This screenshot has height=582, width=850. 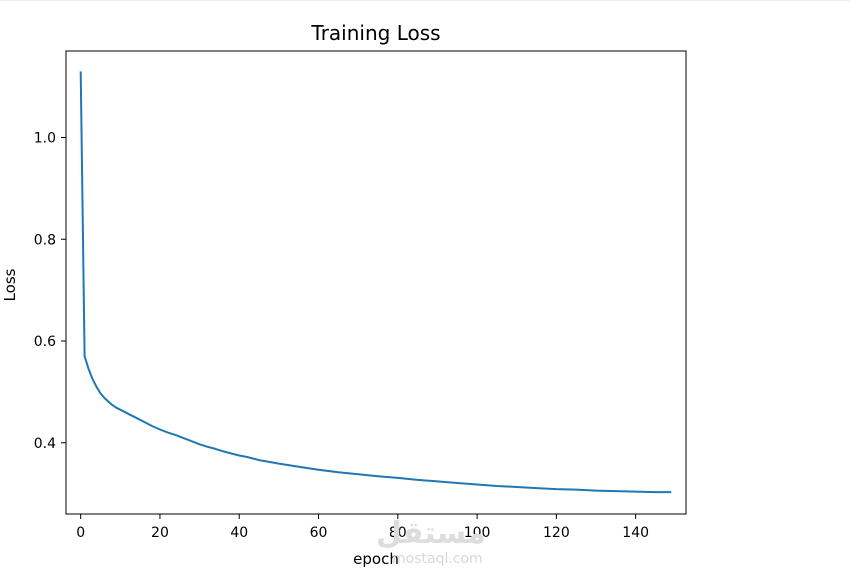 I want to click on y-tick-label: 0.4, so click(x=45, y=444).